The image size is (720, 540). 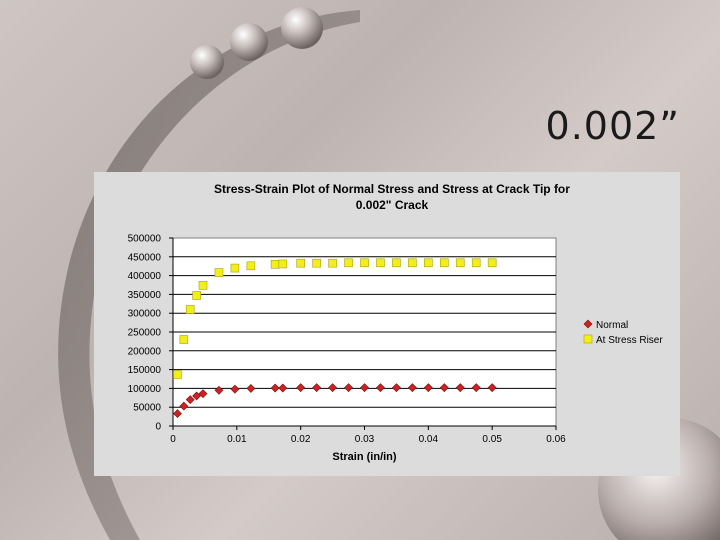 I want to click on x-tick-label: 0, so click(x=173, y=439).